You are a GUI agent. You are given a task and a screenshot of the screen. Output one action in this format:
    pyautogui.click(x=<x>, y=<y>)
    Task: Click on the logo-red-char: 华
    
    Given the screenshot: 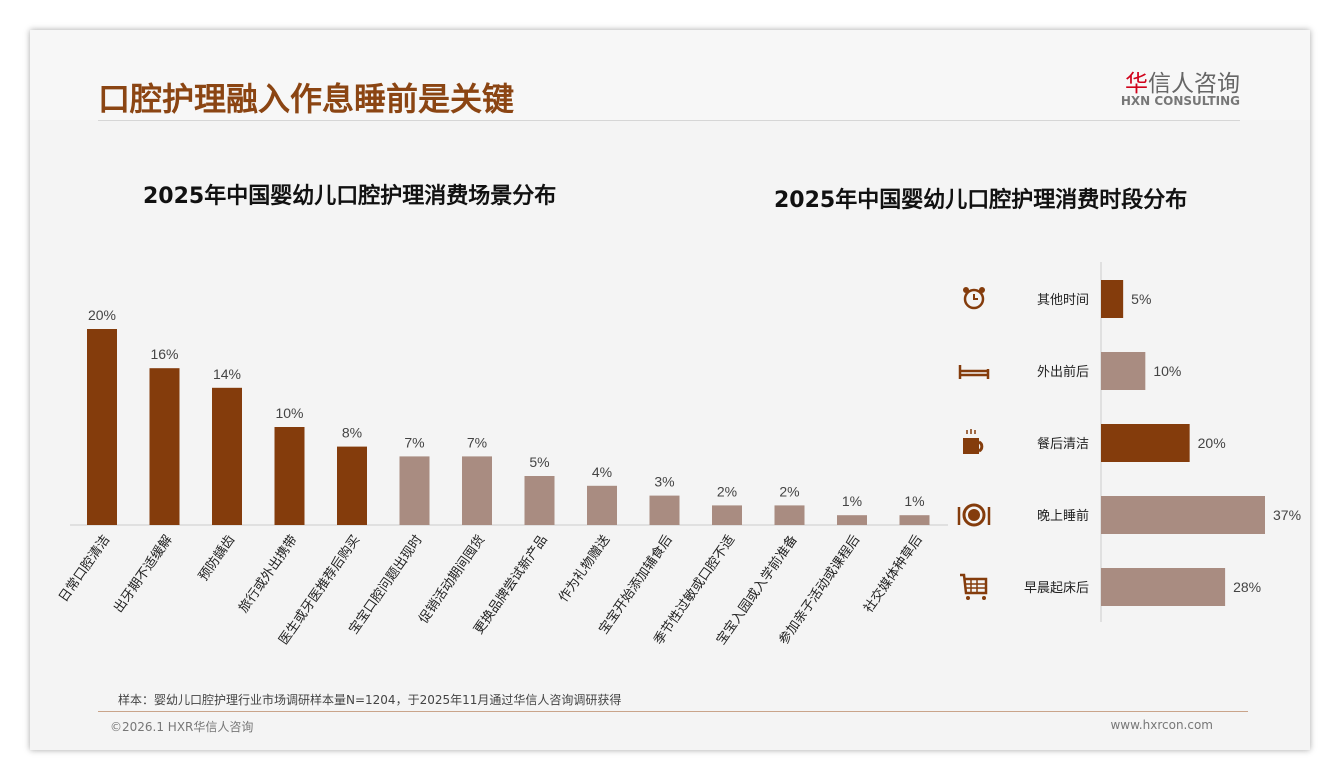 What is the action you would take?
    pyautogui.click(x=1136, y=84)
    